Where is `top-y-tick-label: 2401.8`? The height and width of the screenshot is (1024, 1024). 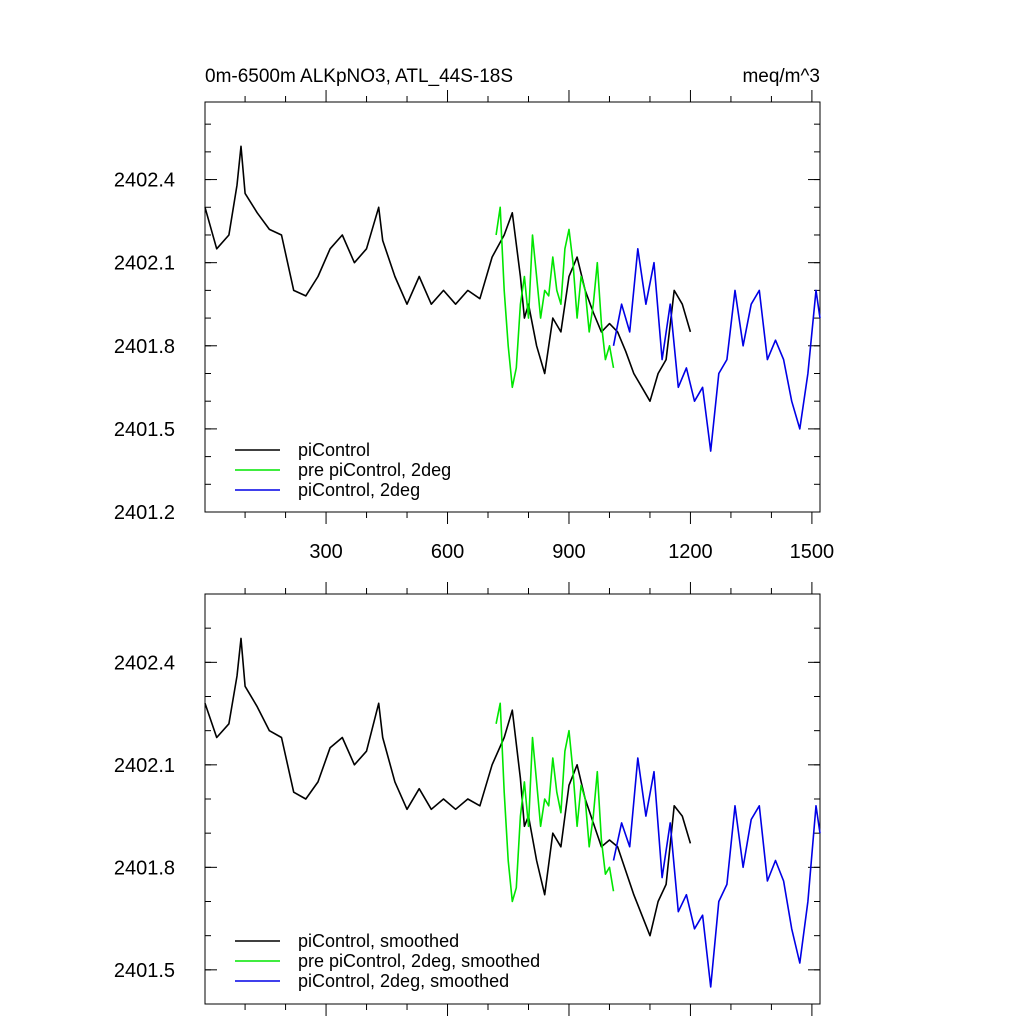
top-y-tick-label: 2401.8 is located at coordinates (144, 347).